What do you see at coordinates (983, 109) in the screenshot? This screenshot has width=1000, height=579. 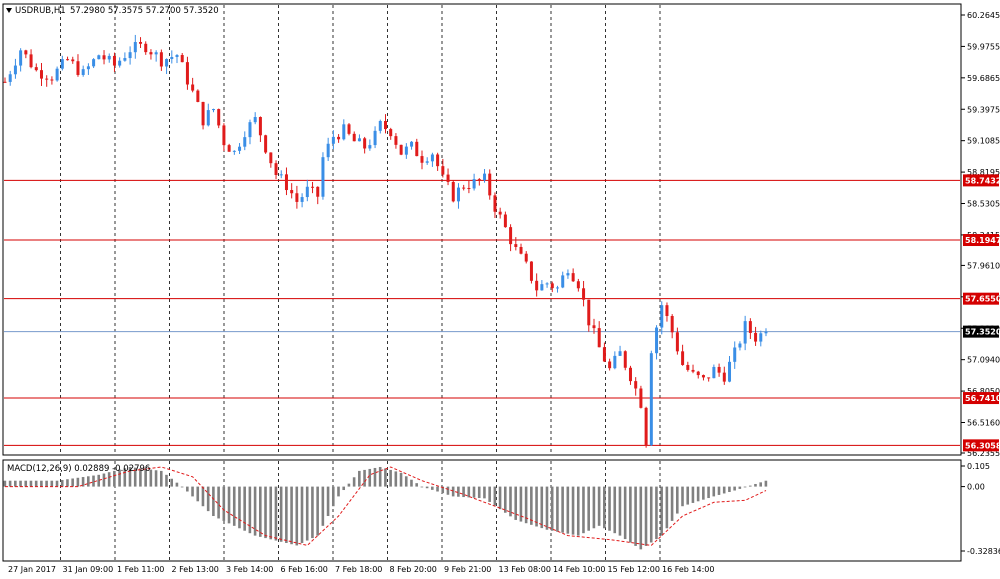 I see `price-tick-label: 59.3975` at bounding box center [983, 109].